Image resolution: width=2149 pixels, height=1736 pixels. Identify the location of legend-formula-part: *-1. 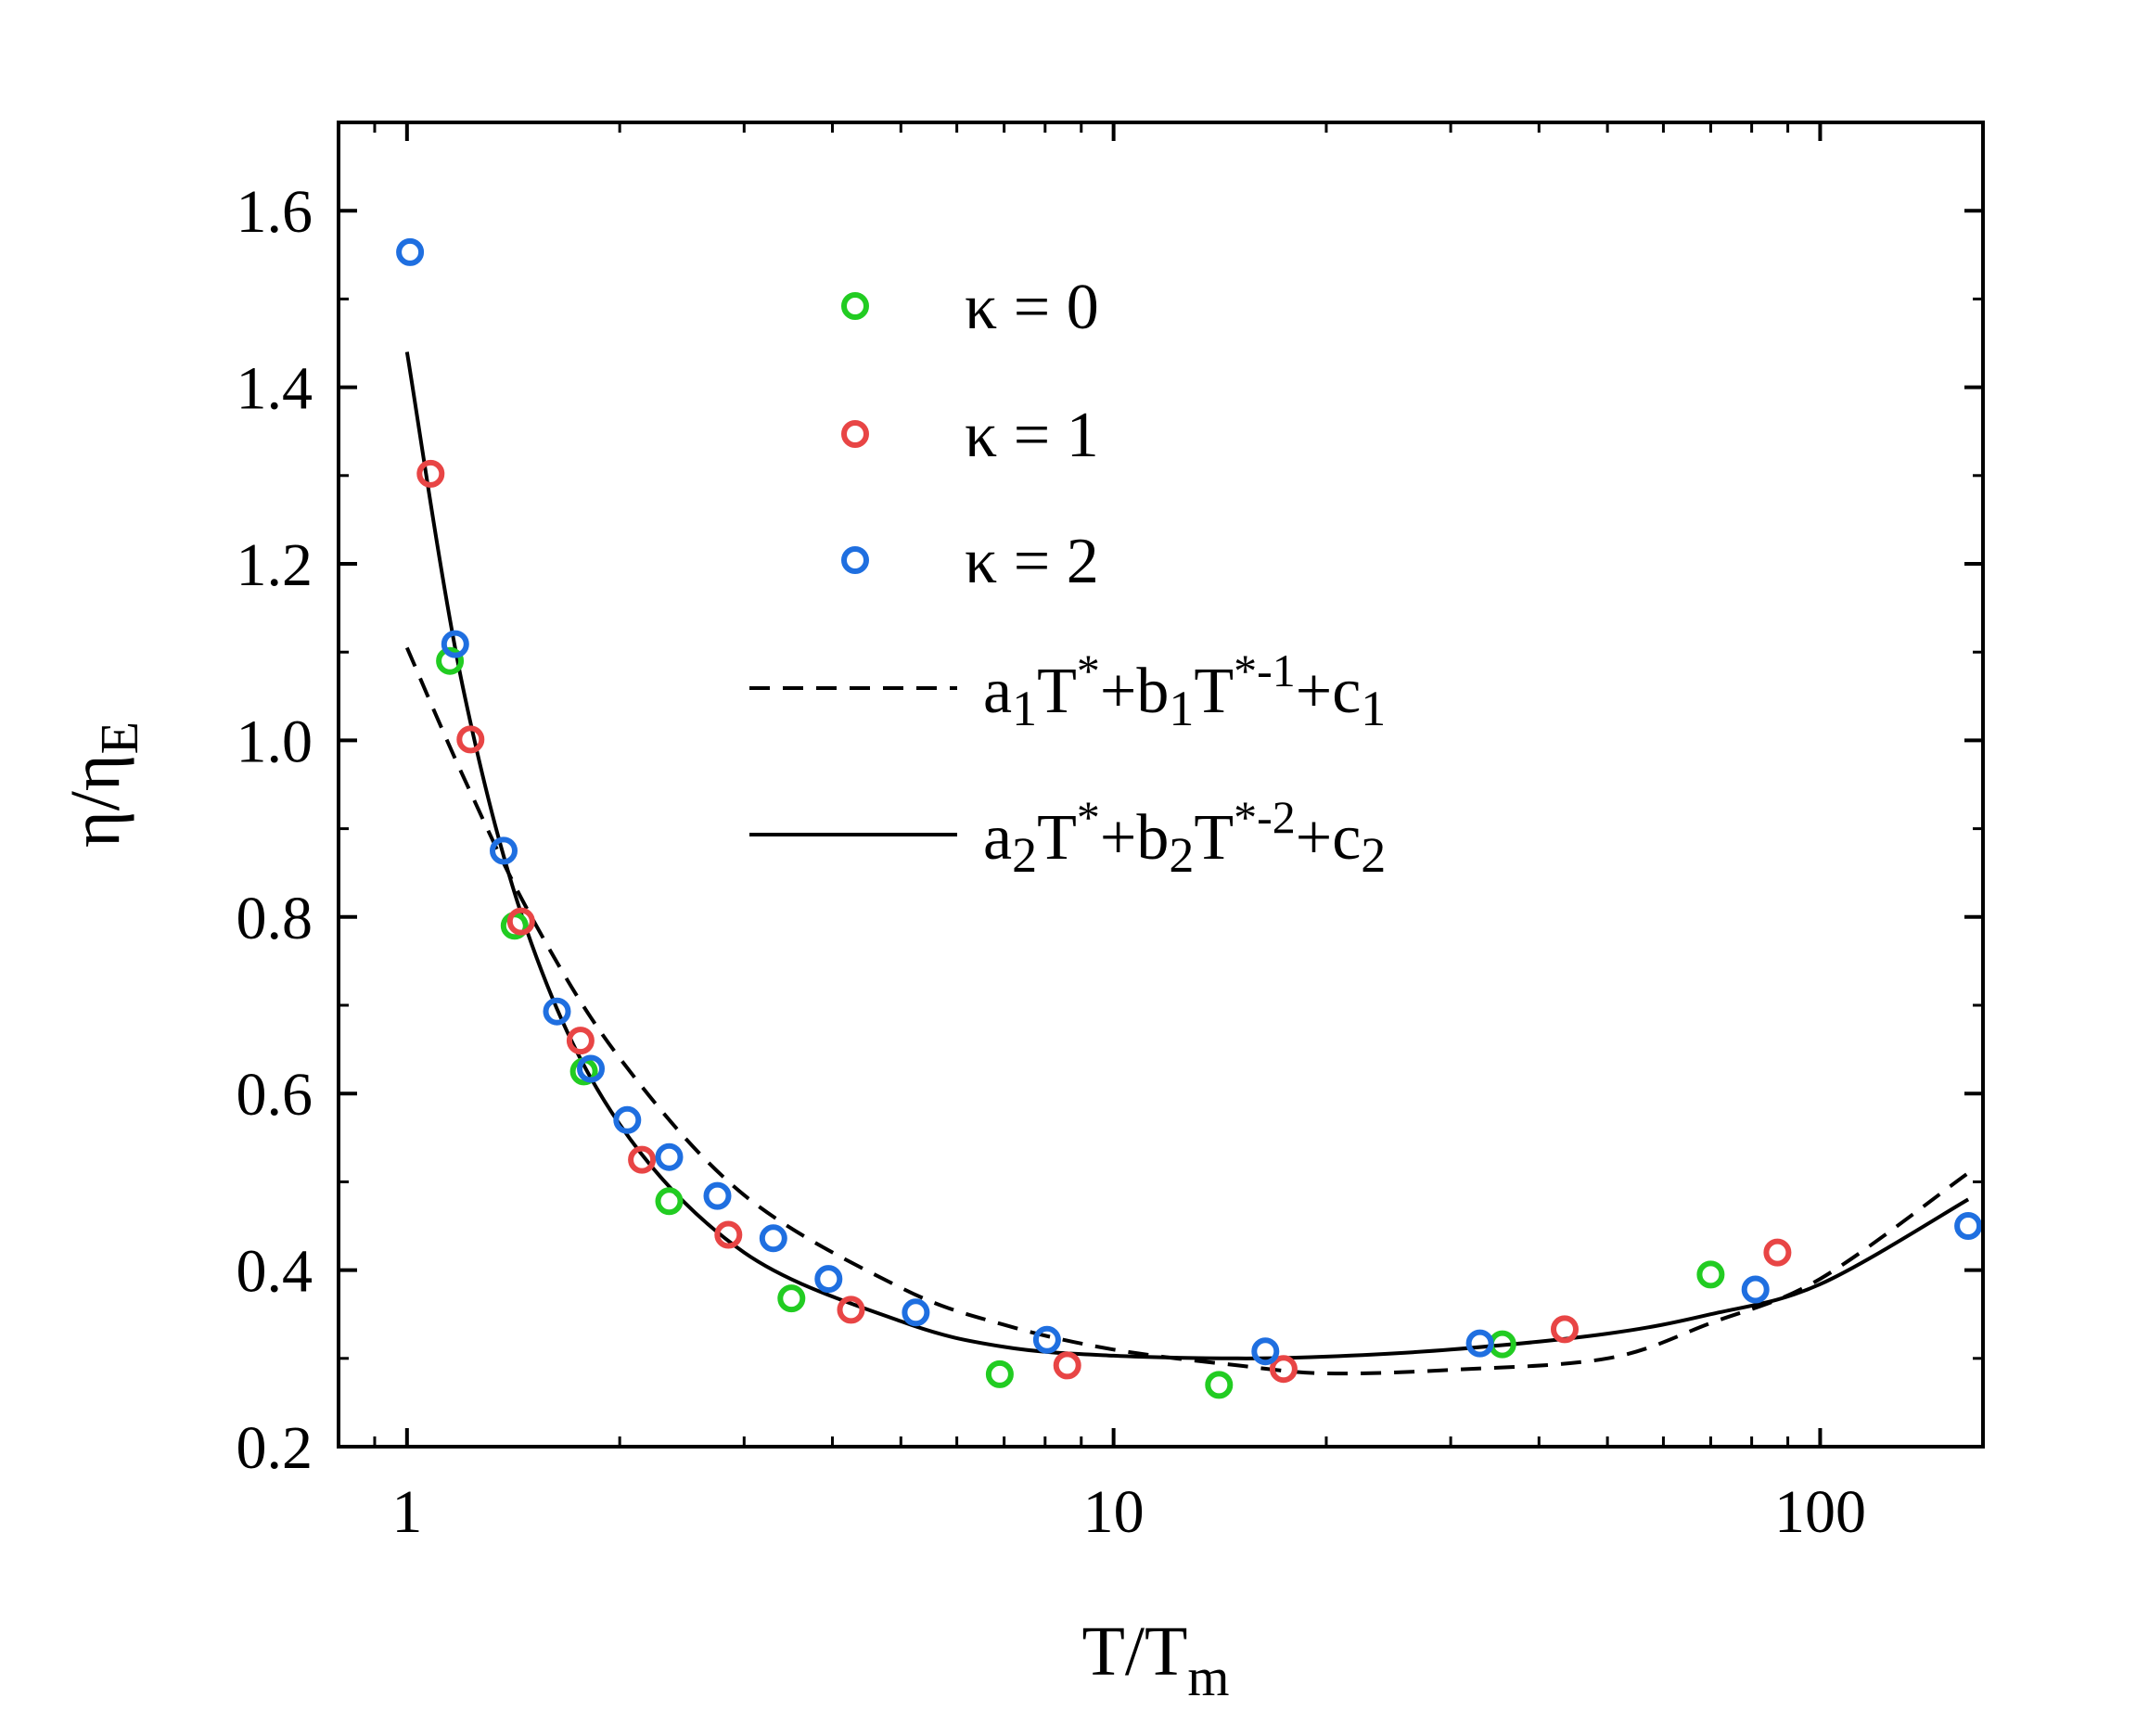
(1265, 670).